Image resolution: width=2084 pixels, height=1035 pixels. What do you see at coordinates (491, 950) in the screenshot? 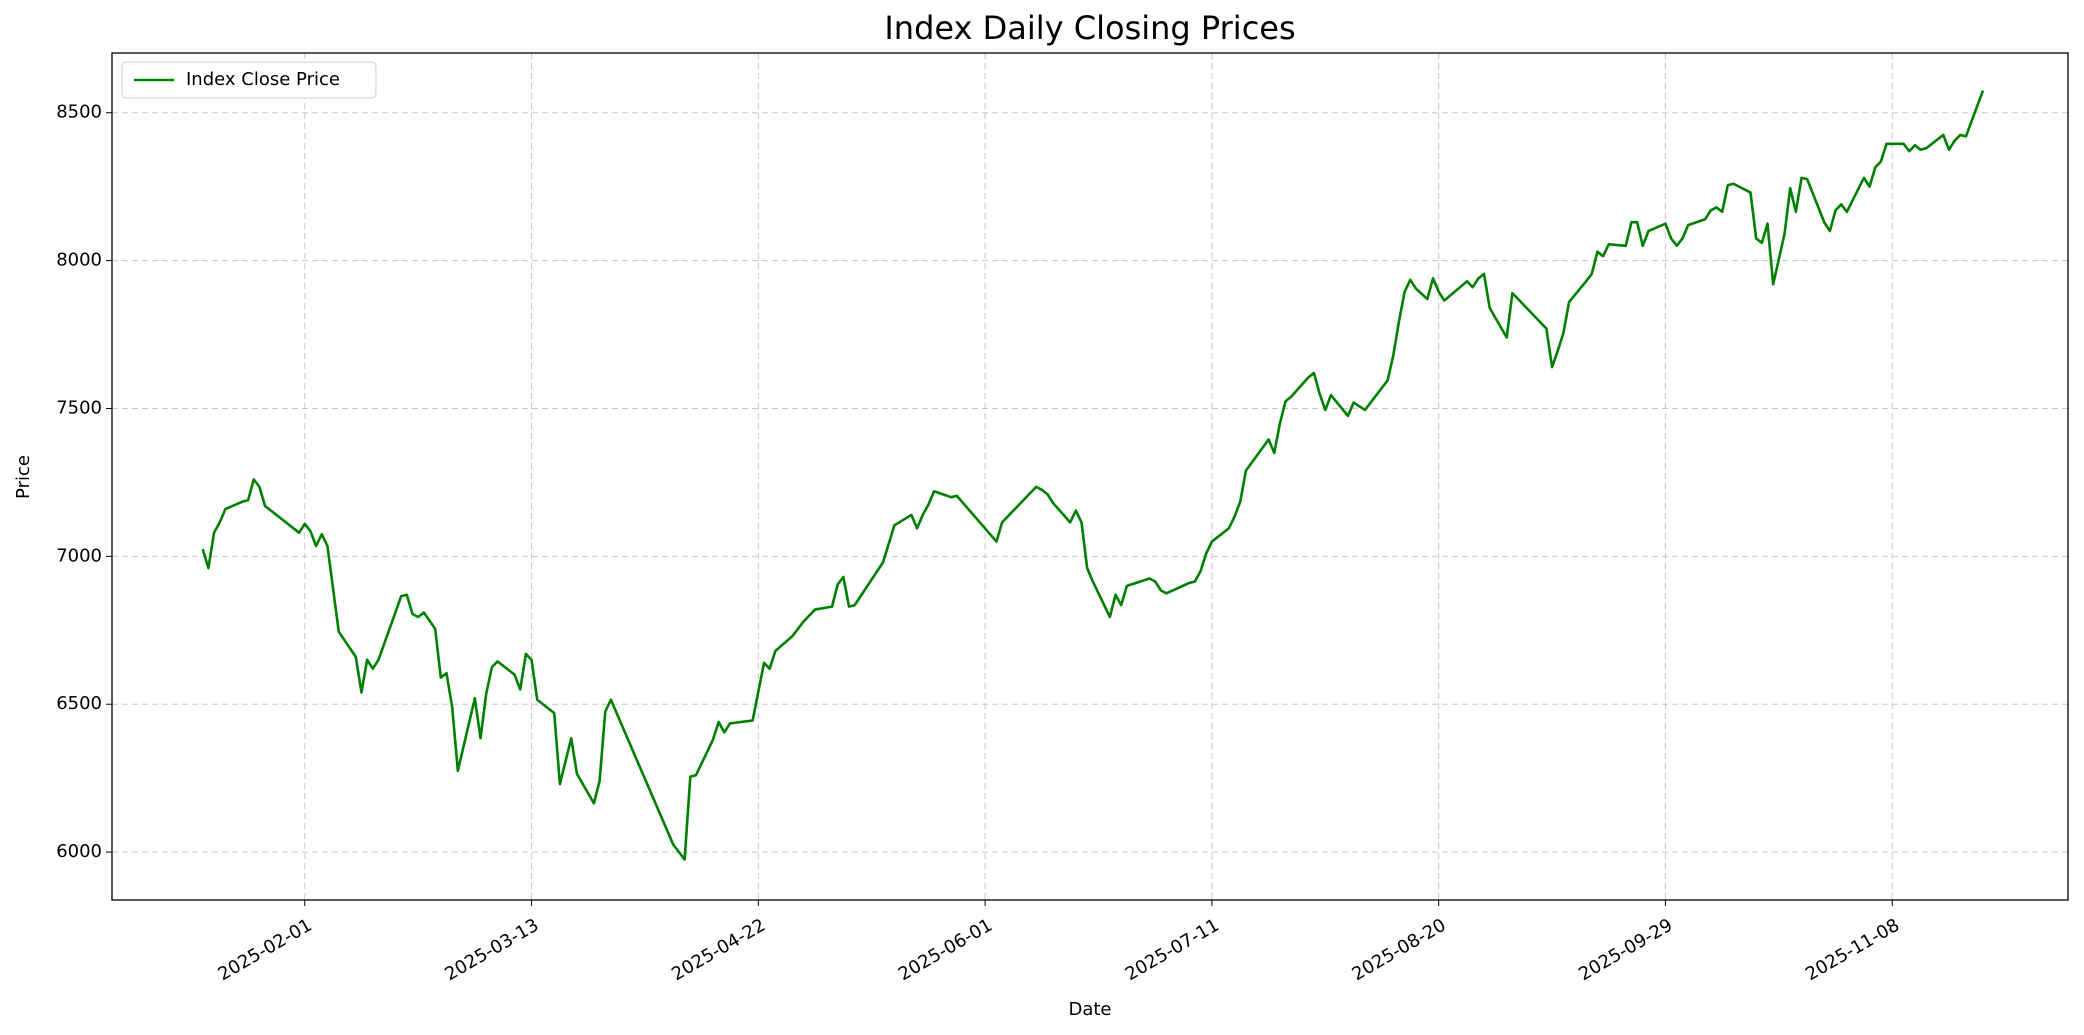
I see `x-tick-label: 2025-03-13` at bounding box center [491, 950].